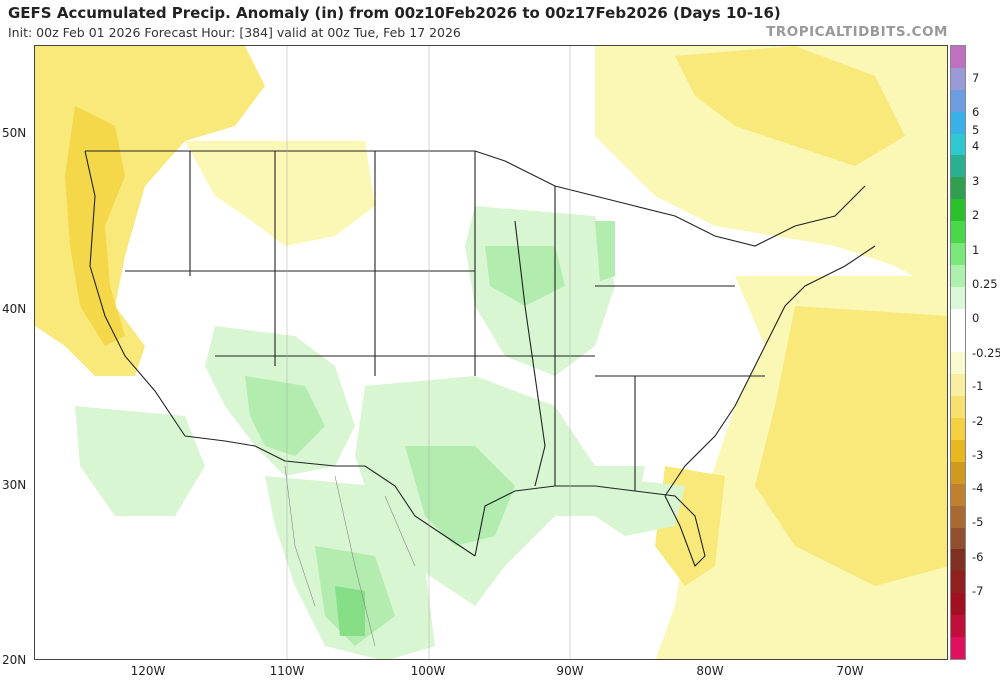  Describe the element at coordinates (978, 591) in the screenshot. I see `colorbar-label: -7` at that location.